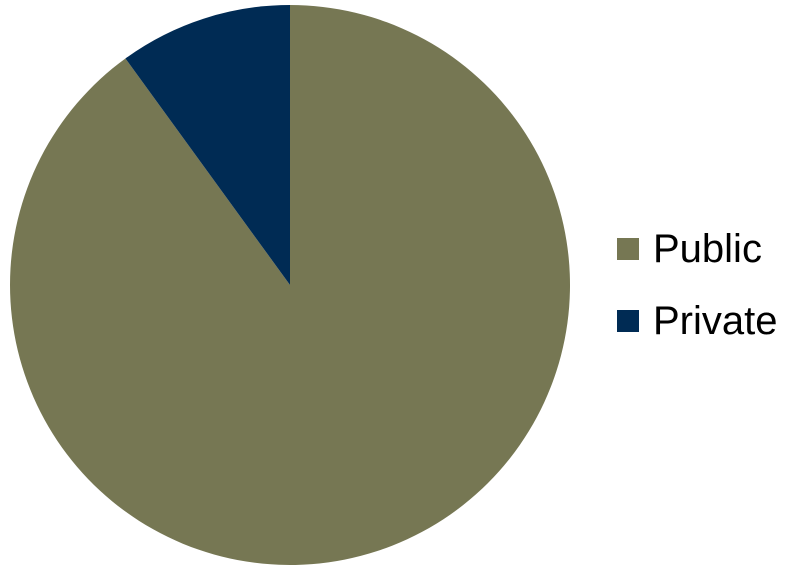  What do you see at coordinates (207, 145) in the screenshot?
I see `pie-slice-private` at bounding box center [207, 145].